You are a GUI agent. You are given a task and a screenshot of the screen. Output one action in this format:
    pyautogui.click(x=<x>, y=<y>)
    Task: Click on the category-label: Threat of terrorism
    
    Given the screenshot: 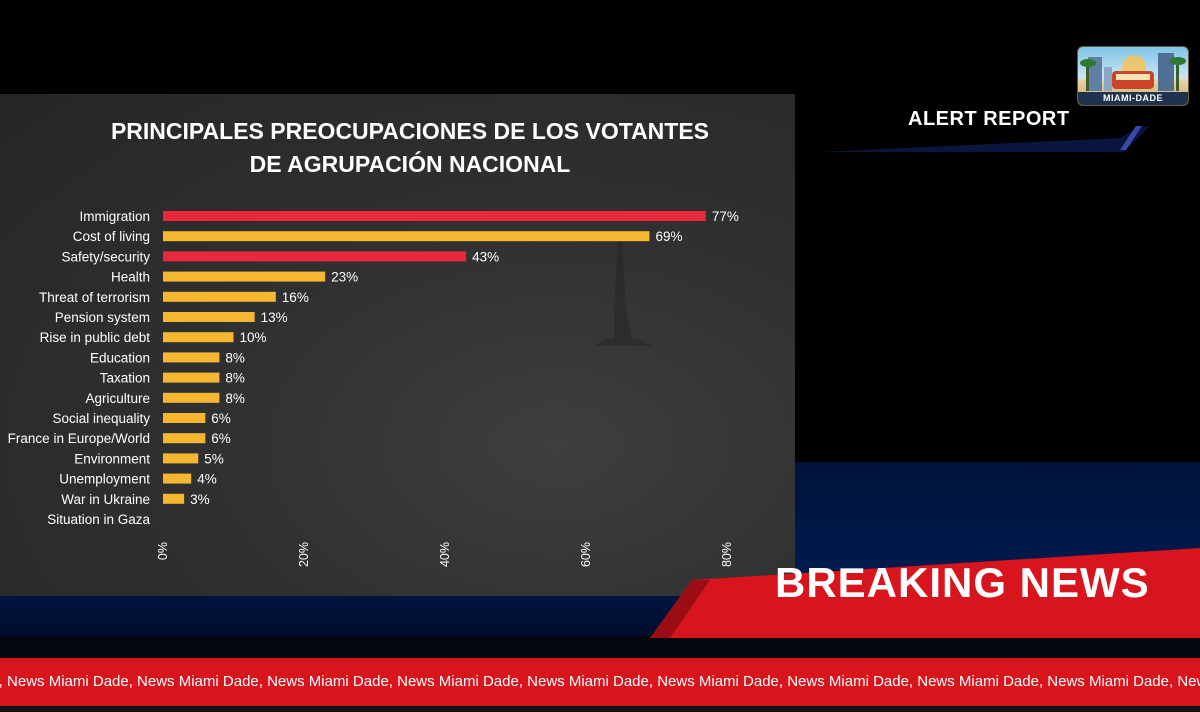 What is the action you would take?
    pyautogui.click(x=94, y=297)
    